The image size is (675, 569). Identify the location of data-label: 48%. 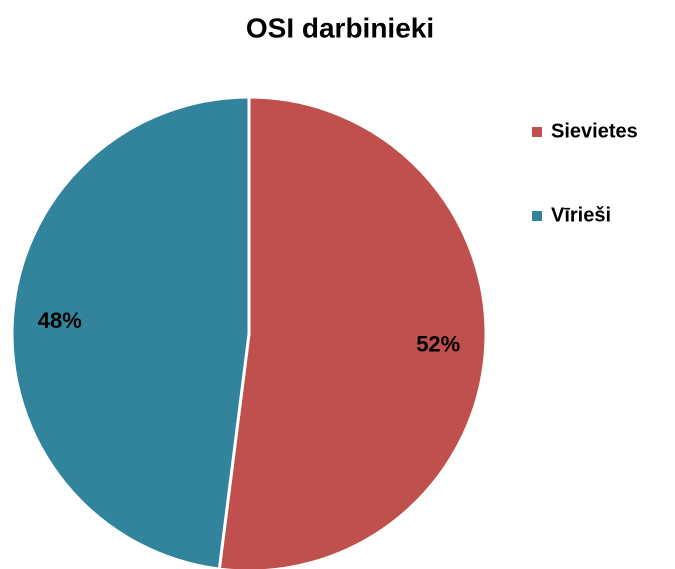
(60, 320).